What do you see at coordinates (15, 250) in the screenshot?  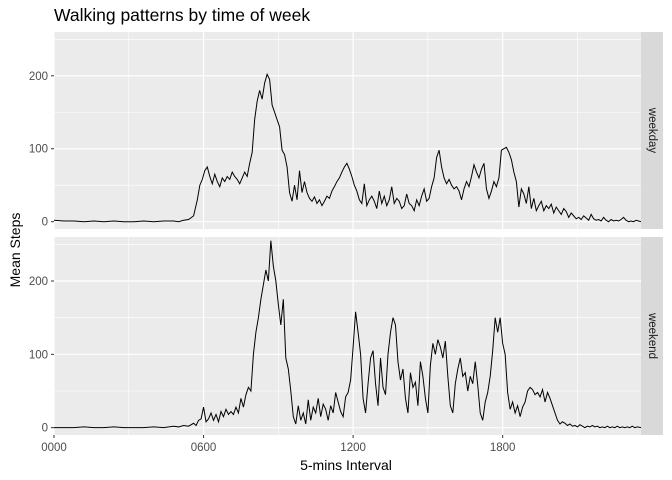 I see `y-axis-title: Mean Steps` at bounding box center [15, 250].